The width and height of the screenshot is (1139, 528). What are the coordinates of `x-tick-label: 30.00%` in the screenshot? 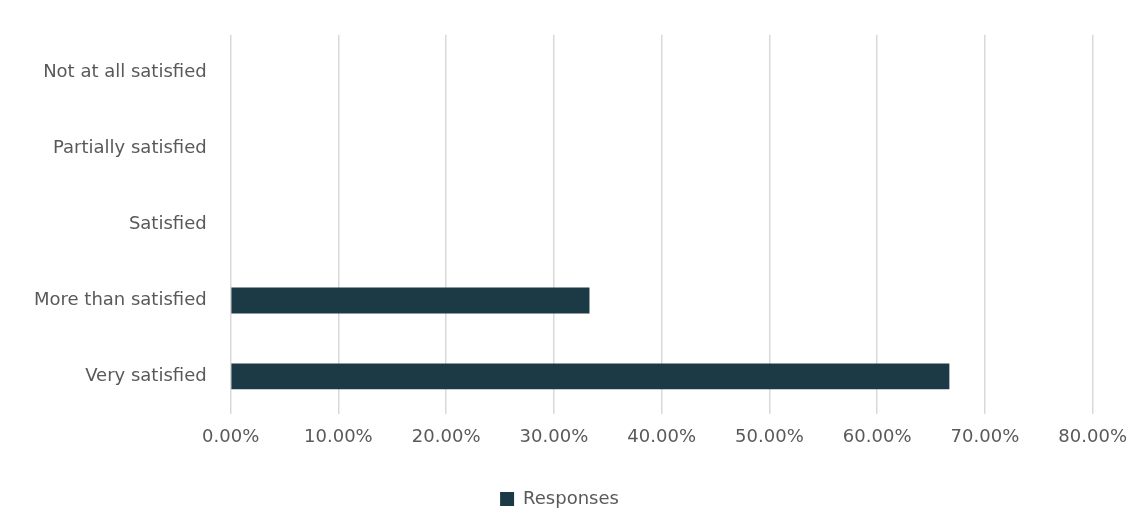 It's located at (554, 435).